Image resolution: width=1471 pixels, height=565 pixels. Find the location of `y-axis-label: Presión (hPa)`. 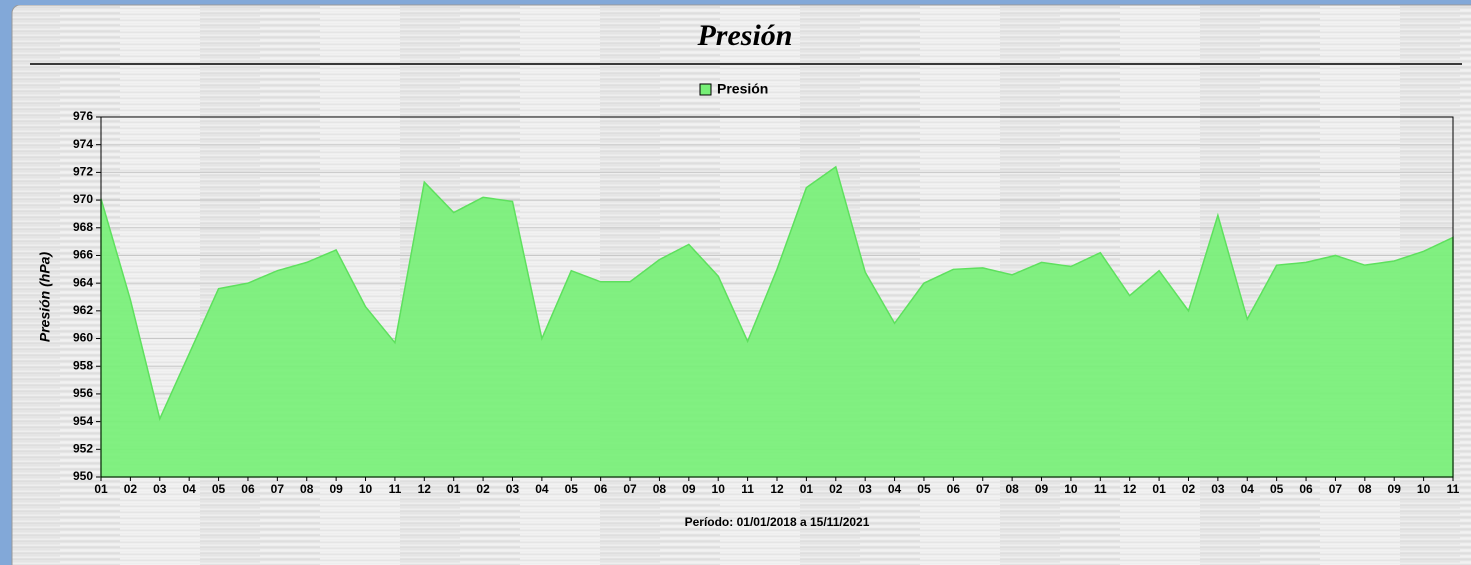

y-axis-label: Presión (hPa) is located at coordinates (45, 297).